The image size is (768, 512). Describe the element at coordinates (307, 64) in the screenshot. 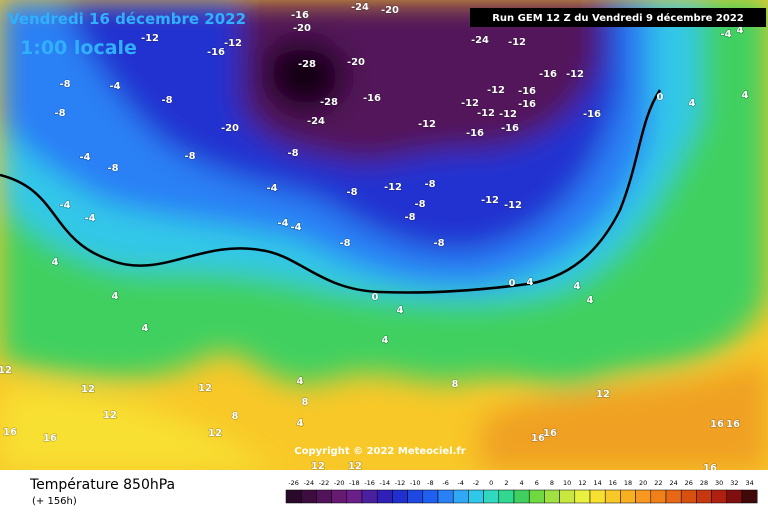

I see `contour-label: -28` at that location.